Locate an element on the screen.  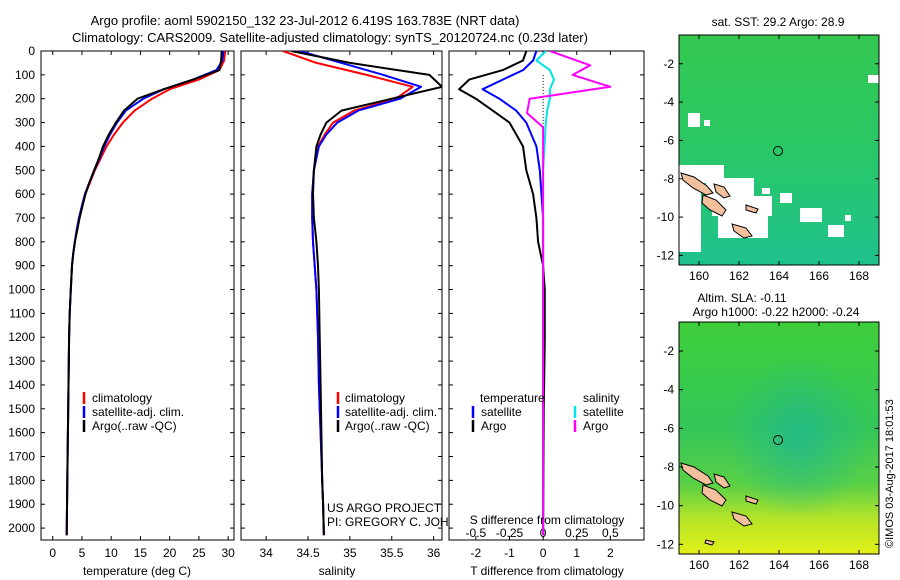
x-tick-label: 34 is located at coordinates (266, 553).